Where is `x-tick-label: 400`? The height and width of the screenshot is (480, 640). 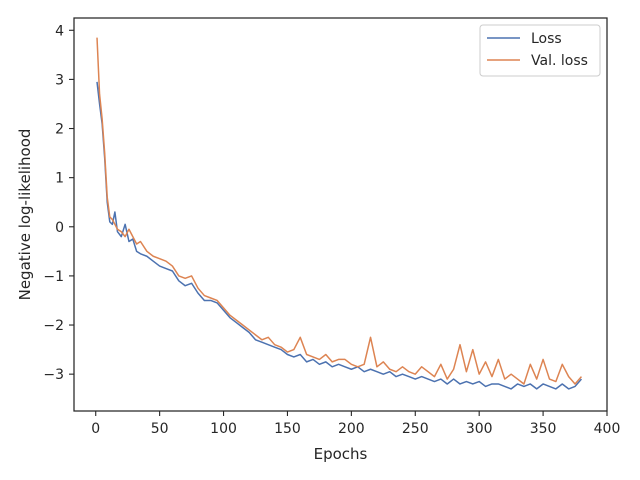 x-tick-label: 400 is located at coordinates (607, 429).